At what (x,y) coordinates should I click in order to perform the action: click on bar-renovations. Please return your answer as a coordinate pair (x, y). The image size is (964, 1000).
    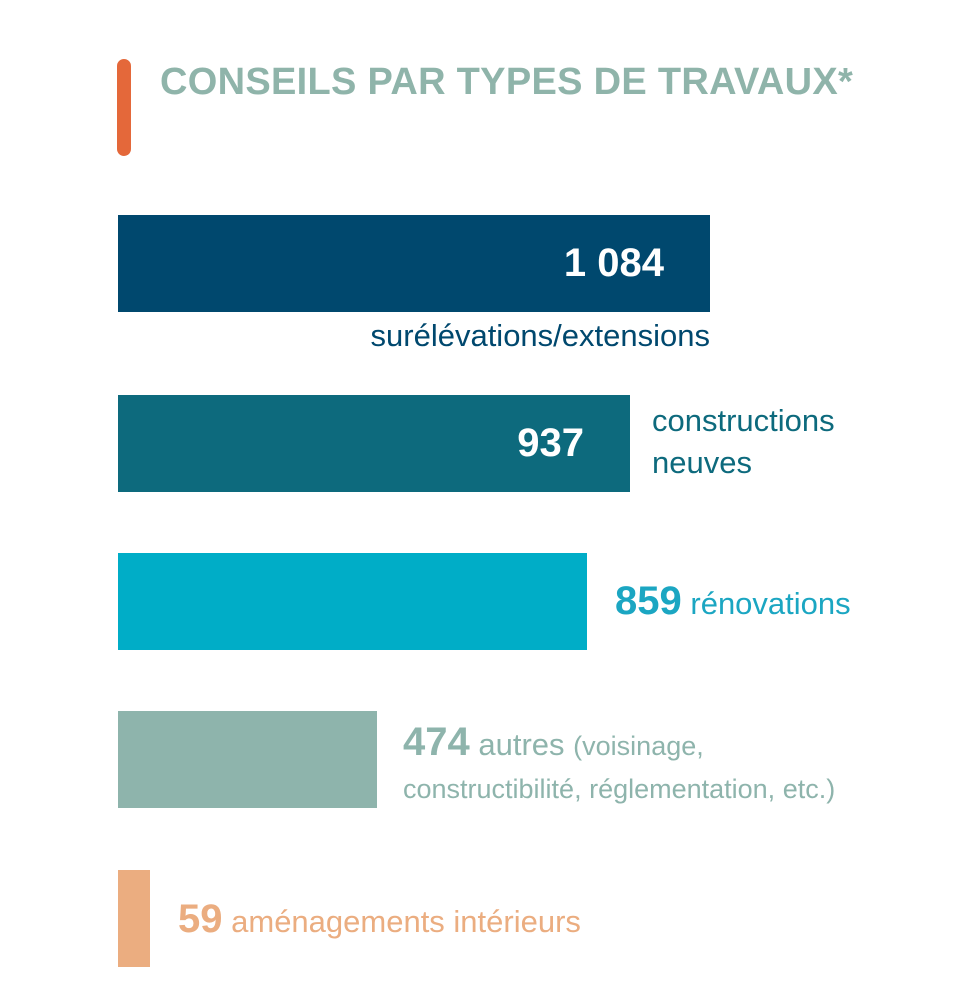
    Looking at the image, I should click on (352, 601).